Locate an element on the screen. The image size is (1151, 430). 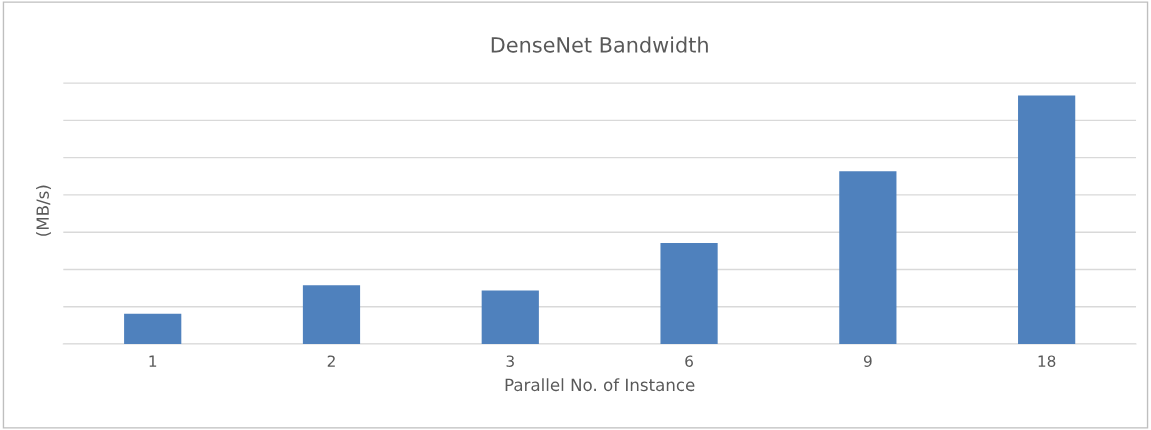
x-tick-label: 18 is located at coordinates (1047, 361).